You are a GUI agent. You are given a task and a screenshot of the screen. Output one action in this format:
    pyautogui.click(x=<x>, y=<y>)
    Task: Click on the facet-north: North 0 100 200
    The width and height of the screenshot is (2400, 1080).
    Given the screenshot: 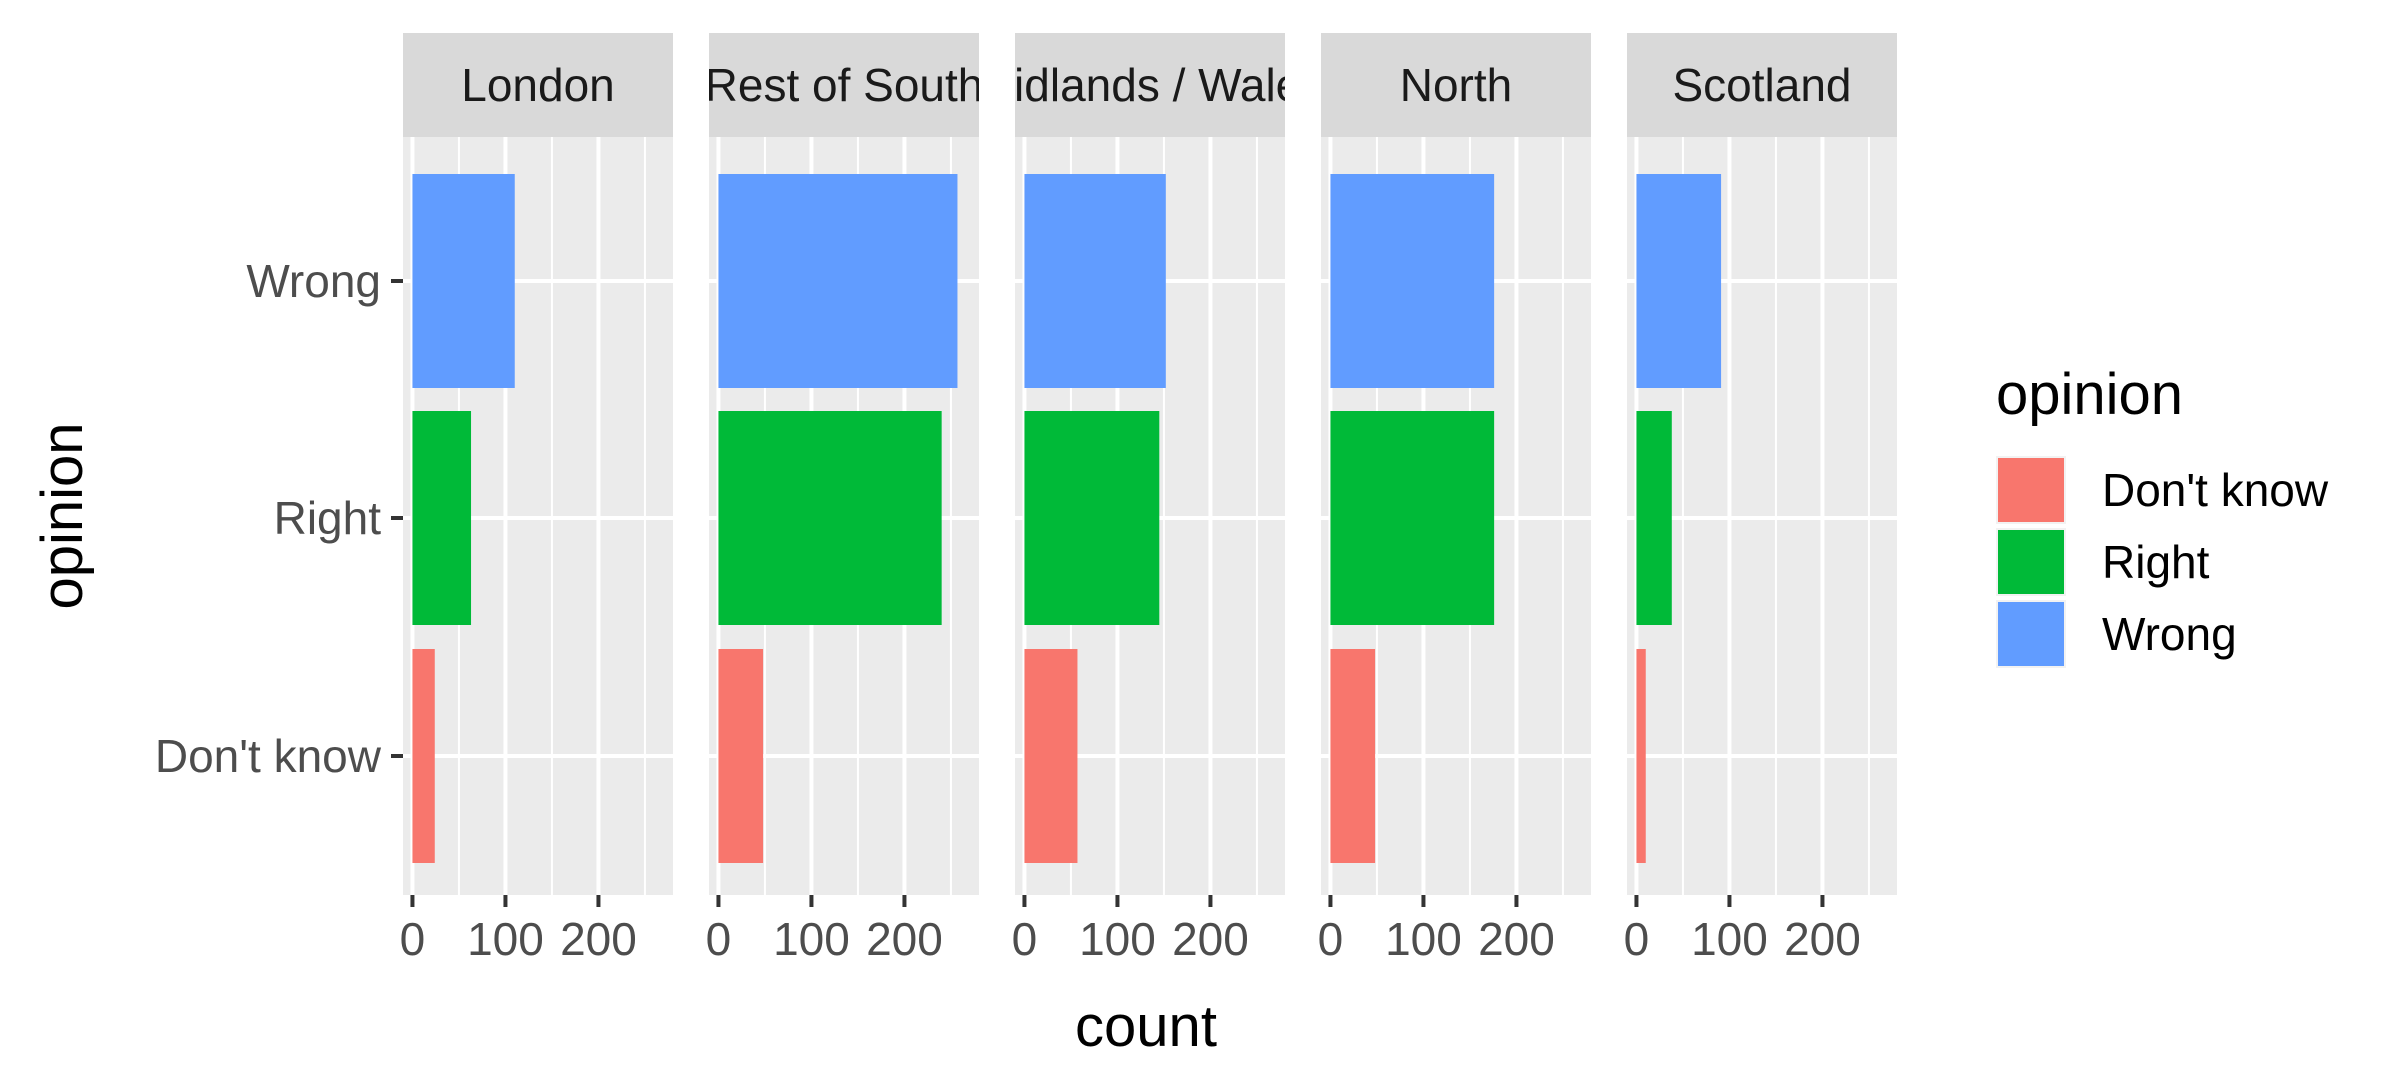 What is the action you would take?
    pyautogui.click(x=1454, y=499)
    